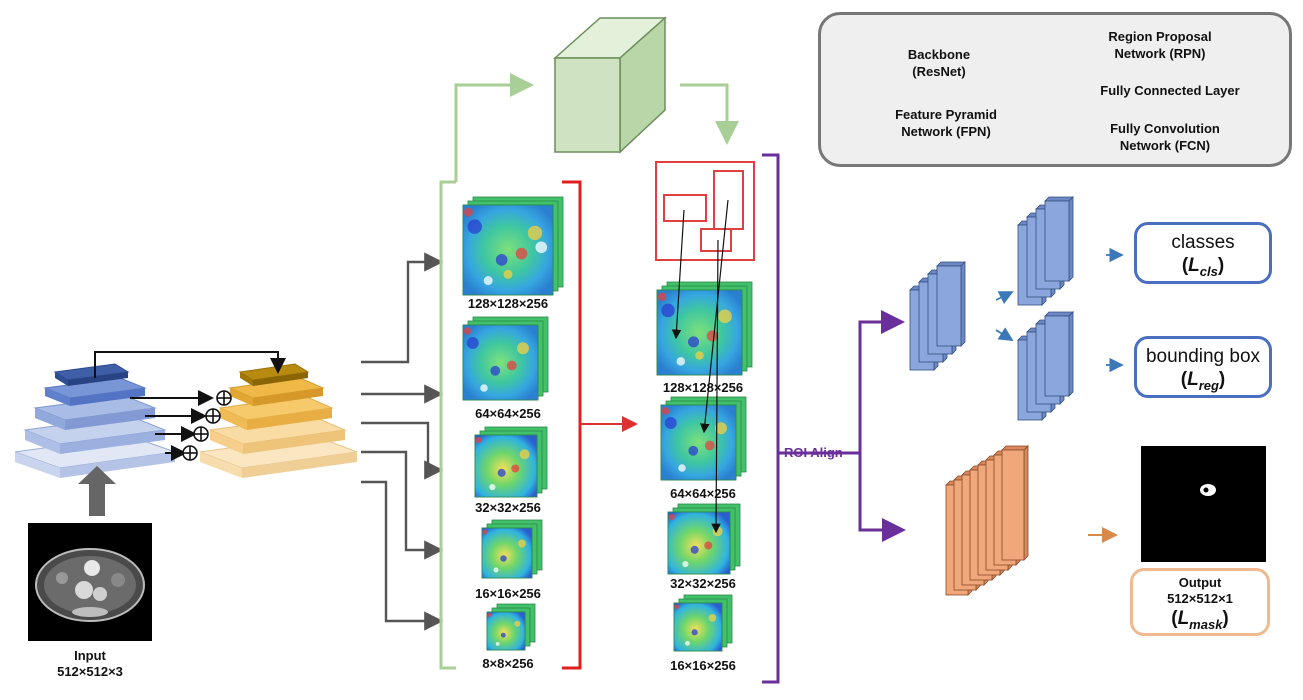  I want to click on roi-projection-lines, so click(700, 366).